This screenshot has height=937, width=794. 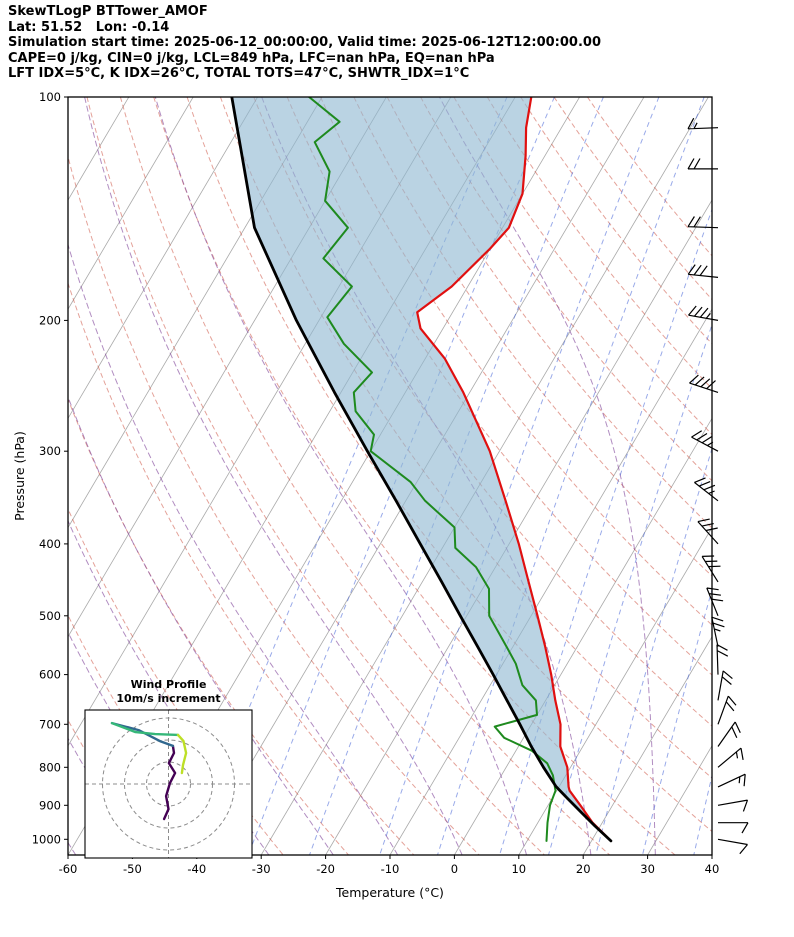 I want to click on wind-barbs, so click(x=718, y=486).